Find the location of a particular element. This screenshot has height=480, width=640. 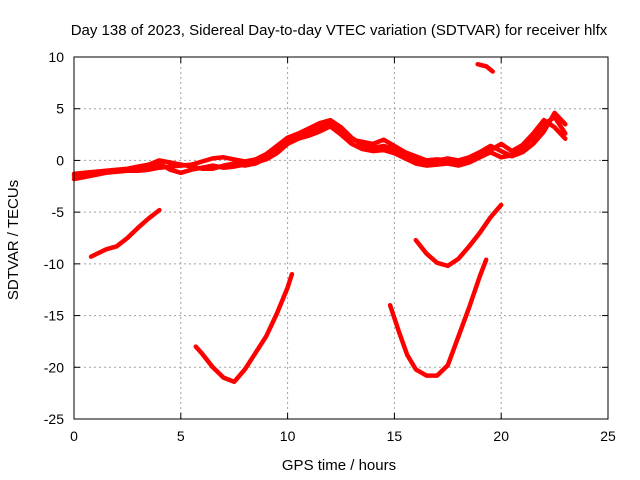

y-tick-label: -25 is located at coordinates (54, 419).